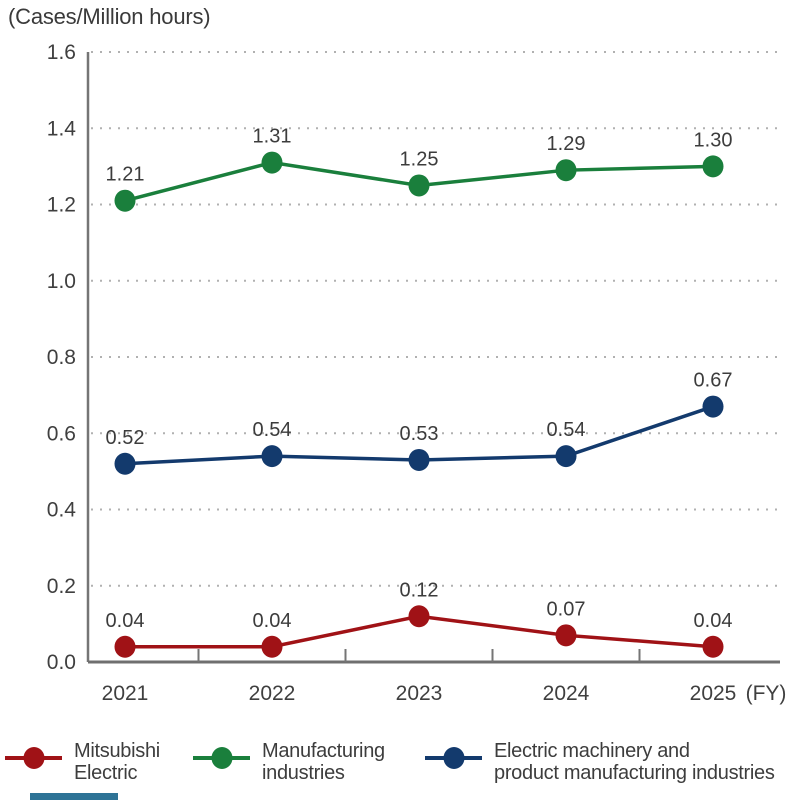  Describe the element at coordinates (61, 662) in the screenshot. I see `y-axis-tick-label: 0.0` at that location.